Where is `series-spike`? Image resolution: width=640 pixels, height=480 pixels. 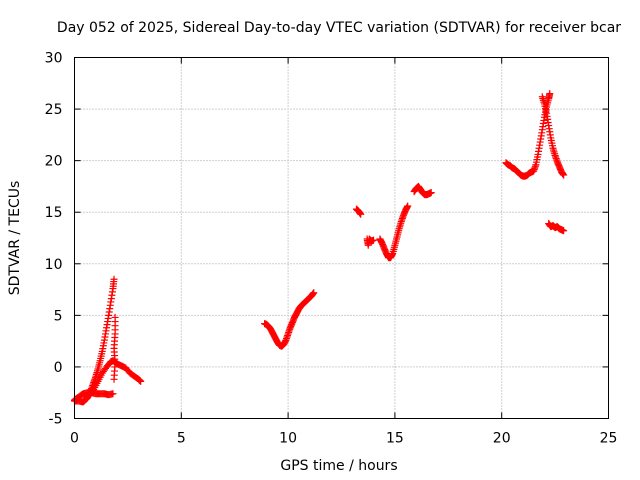 series-spike is located at coordinates (114, 348).